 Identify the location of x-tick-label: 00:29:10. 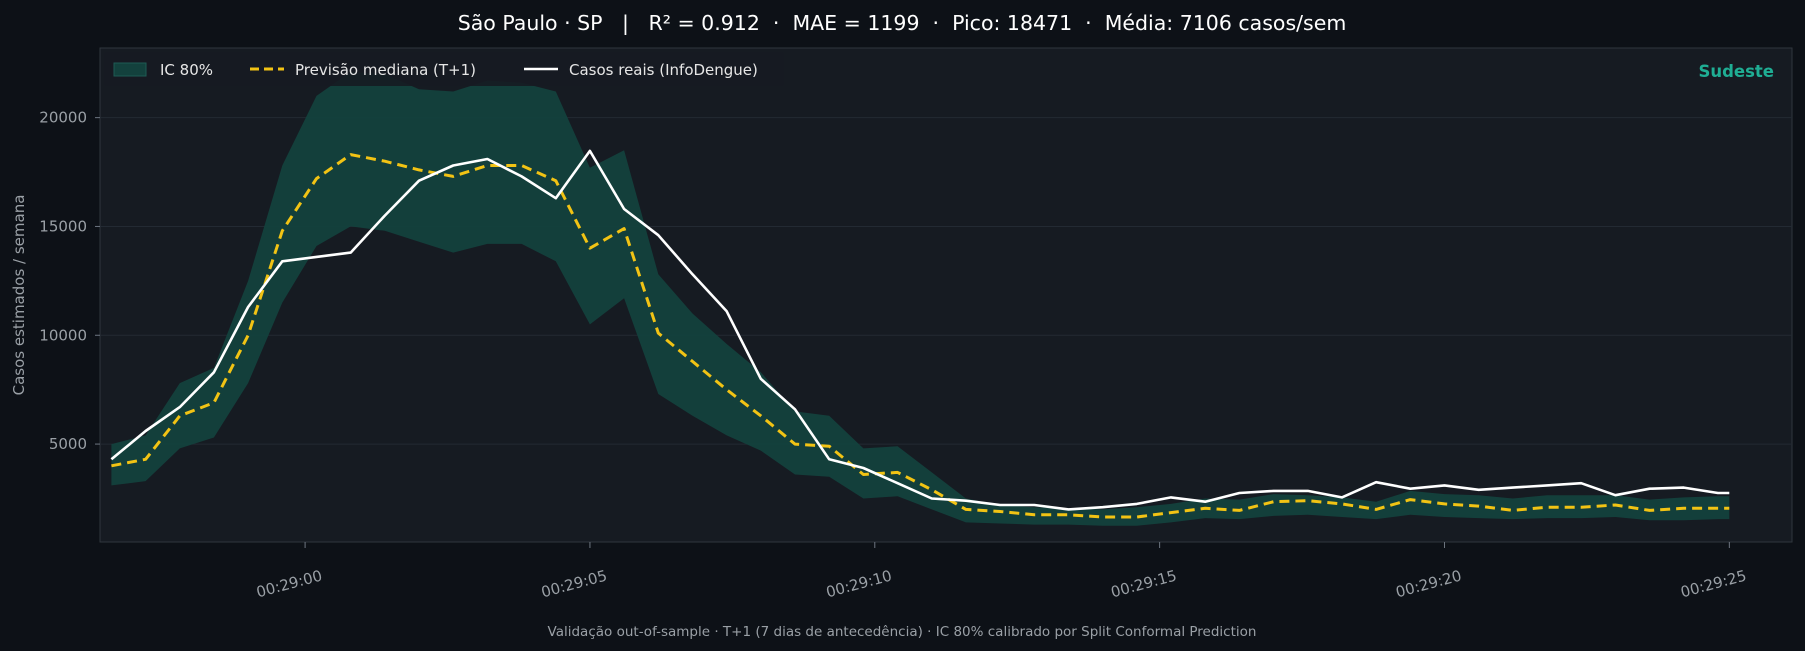
(859, 583).